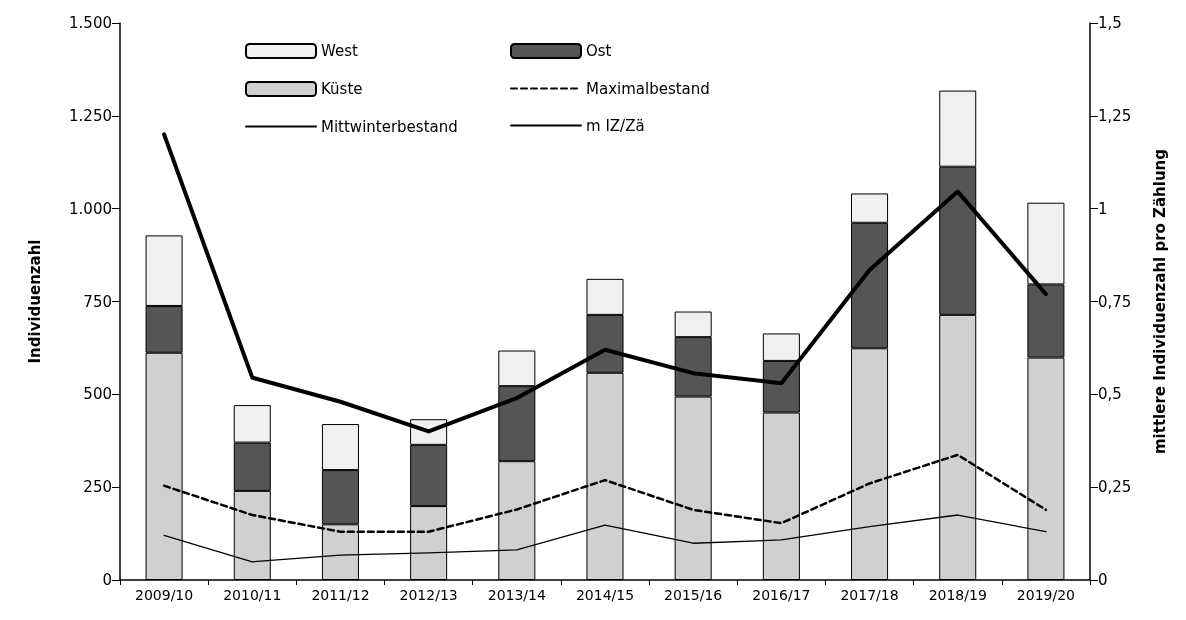 Image resolution: width=1186 pixels, height=620 pixels. Describe the element at coordinates (34, 301) in the screenshot. I see `y-axis-title: Individuenzahl` at that location.